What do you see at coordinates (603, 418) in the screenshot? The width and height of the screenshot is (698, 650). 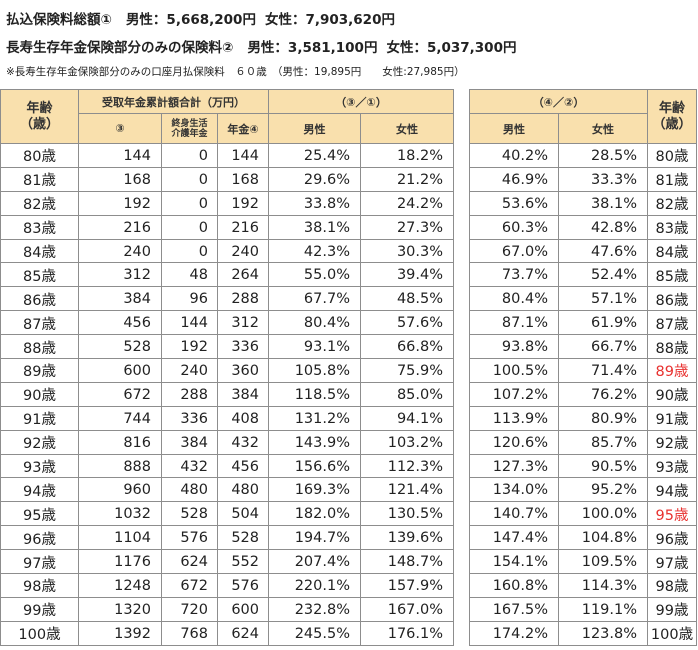 I see `female-ratio-right-cell: 80.9%` at bounding box center [603, 418].